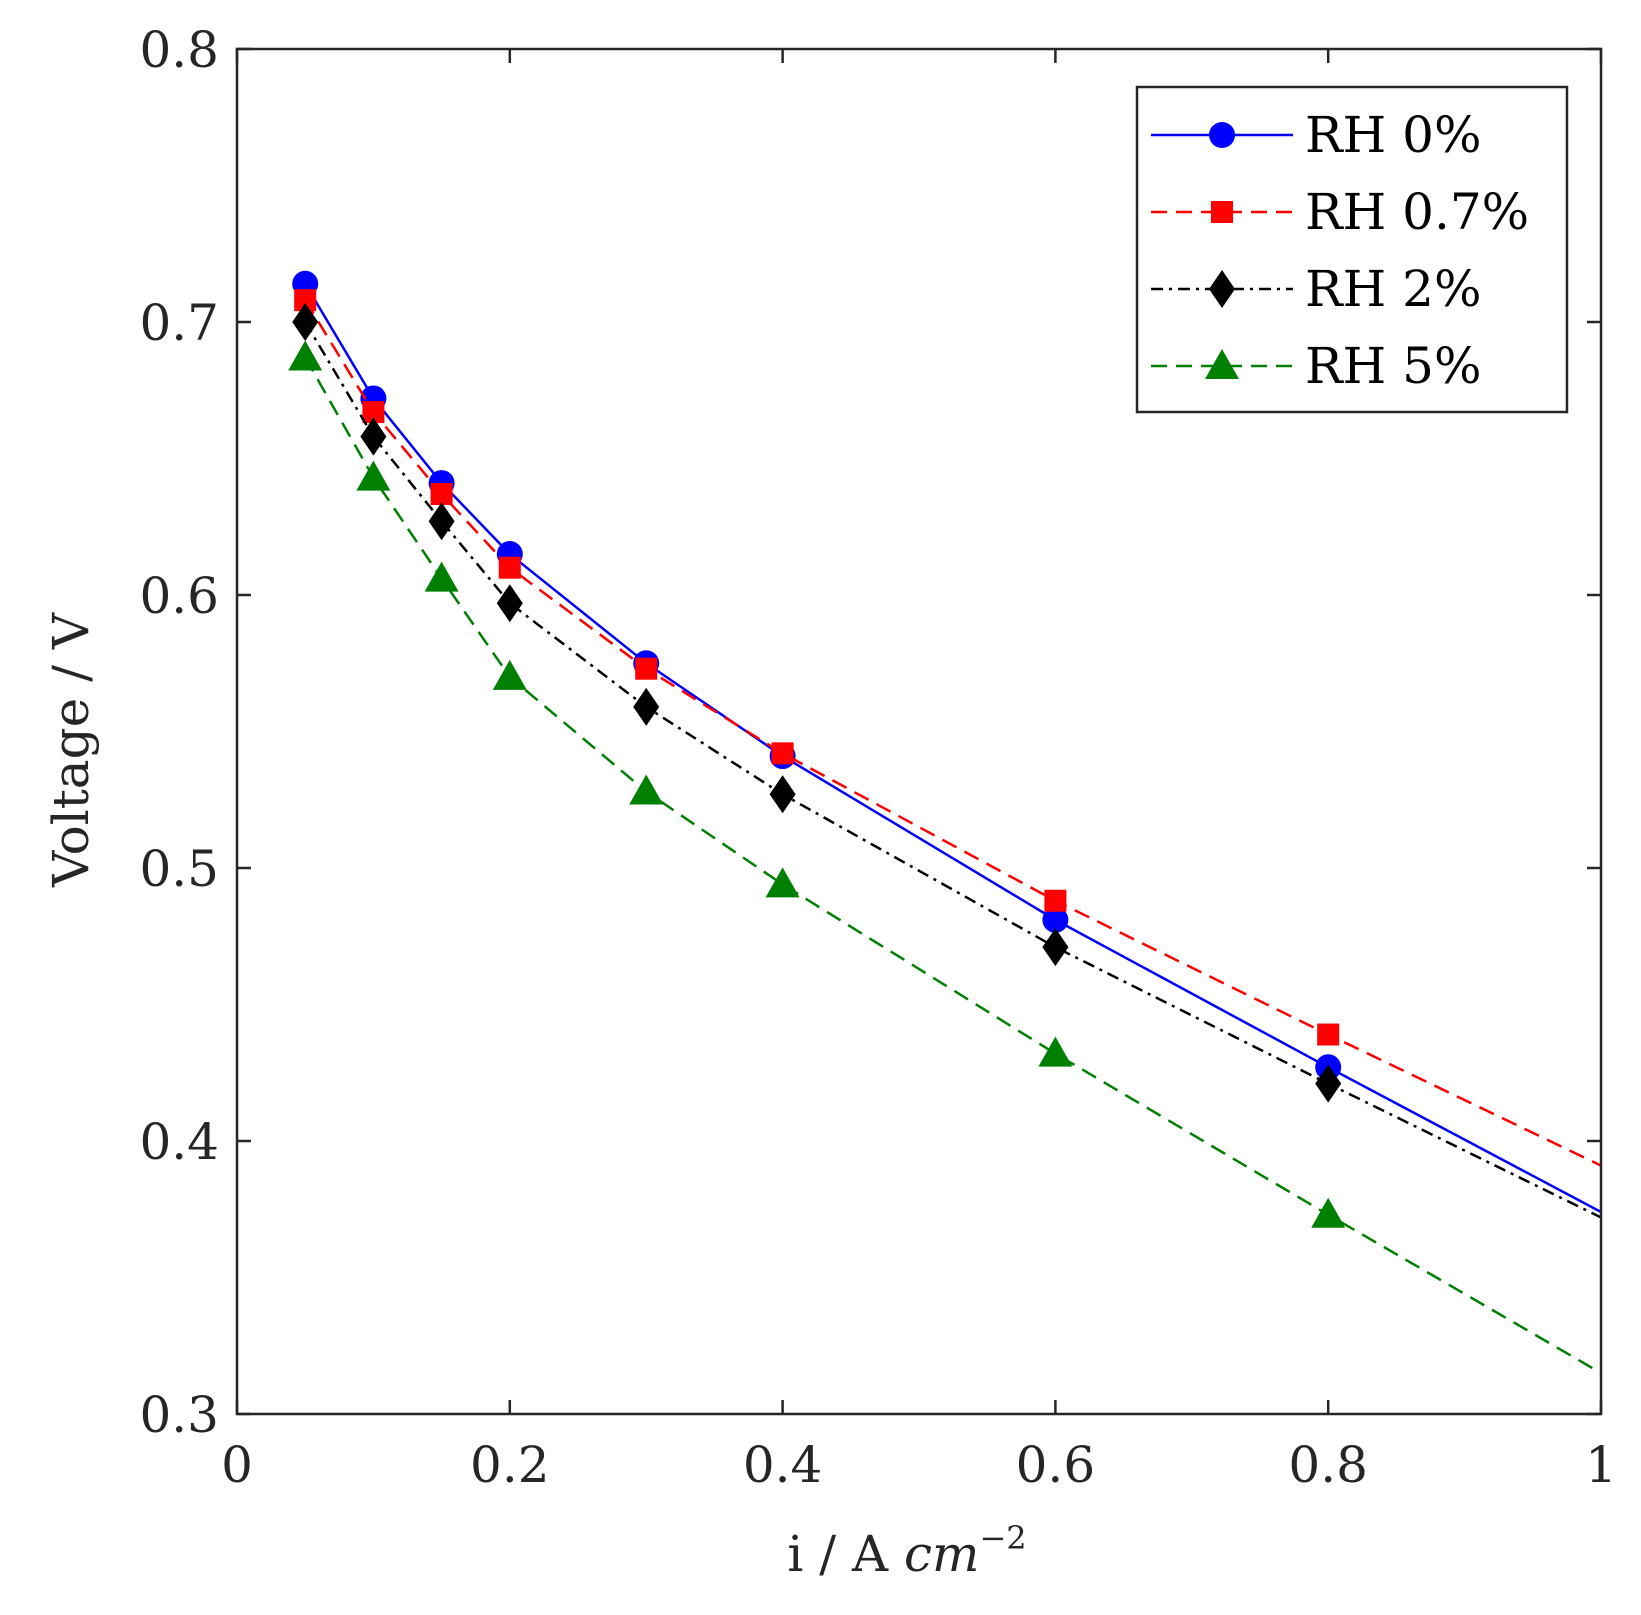  Describe the element at coordinates (1393, 135) in the screenshot. I see `legend-label-1: RH 0%` at that location.